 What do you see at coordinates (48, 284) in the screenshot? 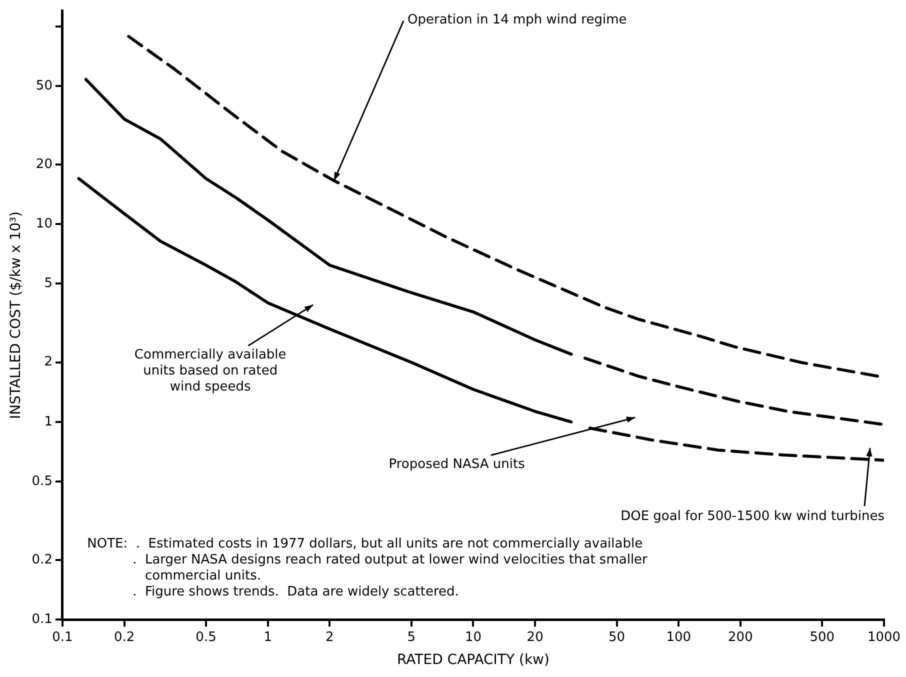
I see `y-tick-label: 5` at bounding box center [48, 284].